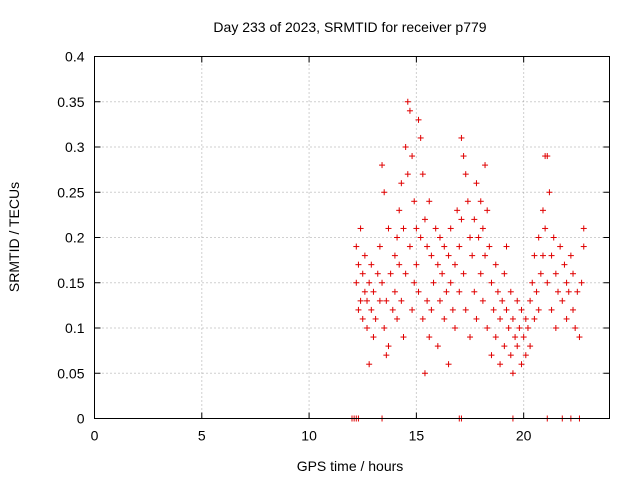 The width and height of the screenshot is (640, 480). What do you see at coordinates (81, 419) in the screenshot?
I see `y-tick-label: 0` at bounding box center [81, 419].